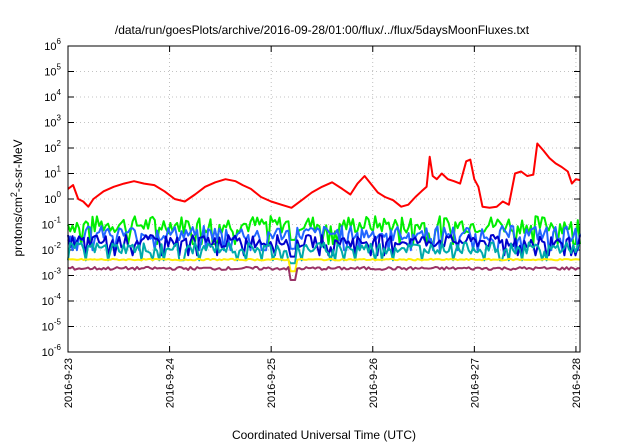 The width and height of the screenshot is (640, 448). Describe the element at coordinates (58, 271) in the screenshot. I see `y-tick-exponent: -3` at that location.